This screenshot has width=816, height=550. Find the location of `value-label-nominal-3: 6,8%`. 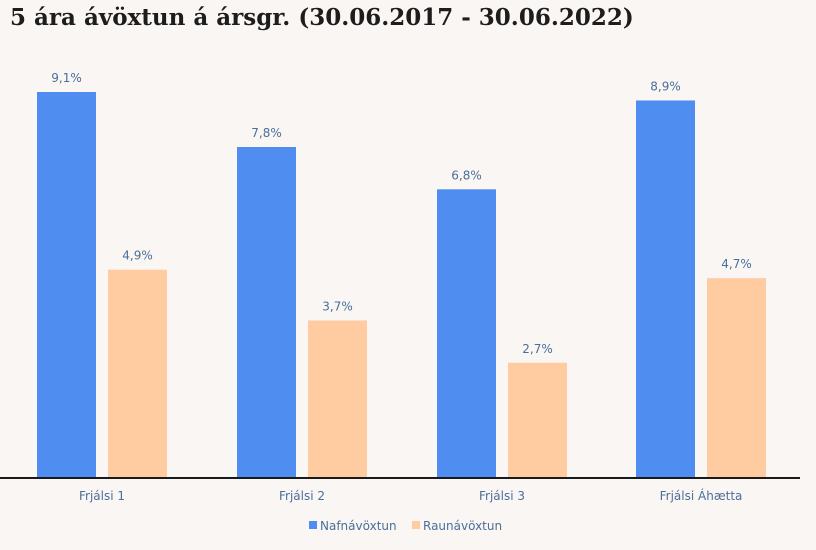

value-label-nominal-3: 6,8% is located at coordinates (466, 175).